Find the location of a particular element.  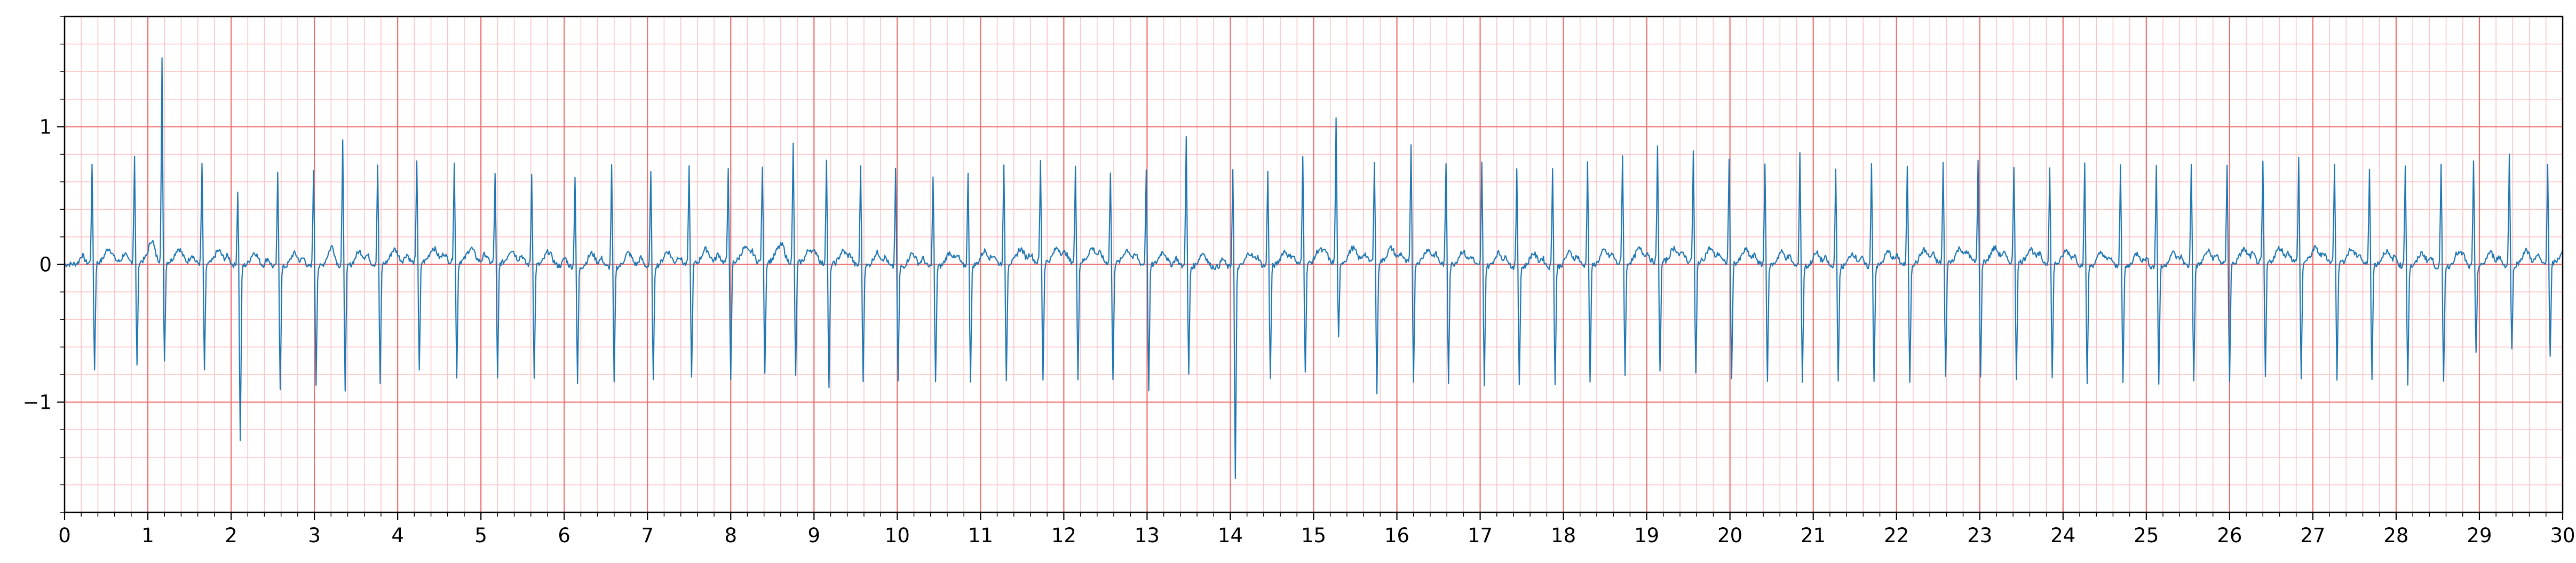

x-tick-label: 10 is located at coordinates (897, 535).